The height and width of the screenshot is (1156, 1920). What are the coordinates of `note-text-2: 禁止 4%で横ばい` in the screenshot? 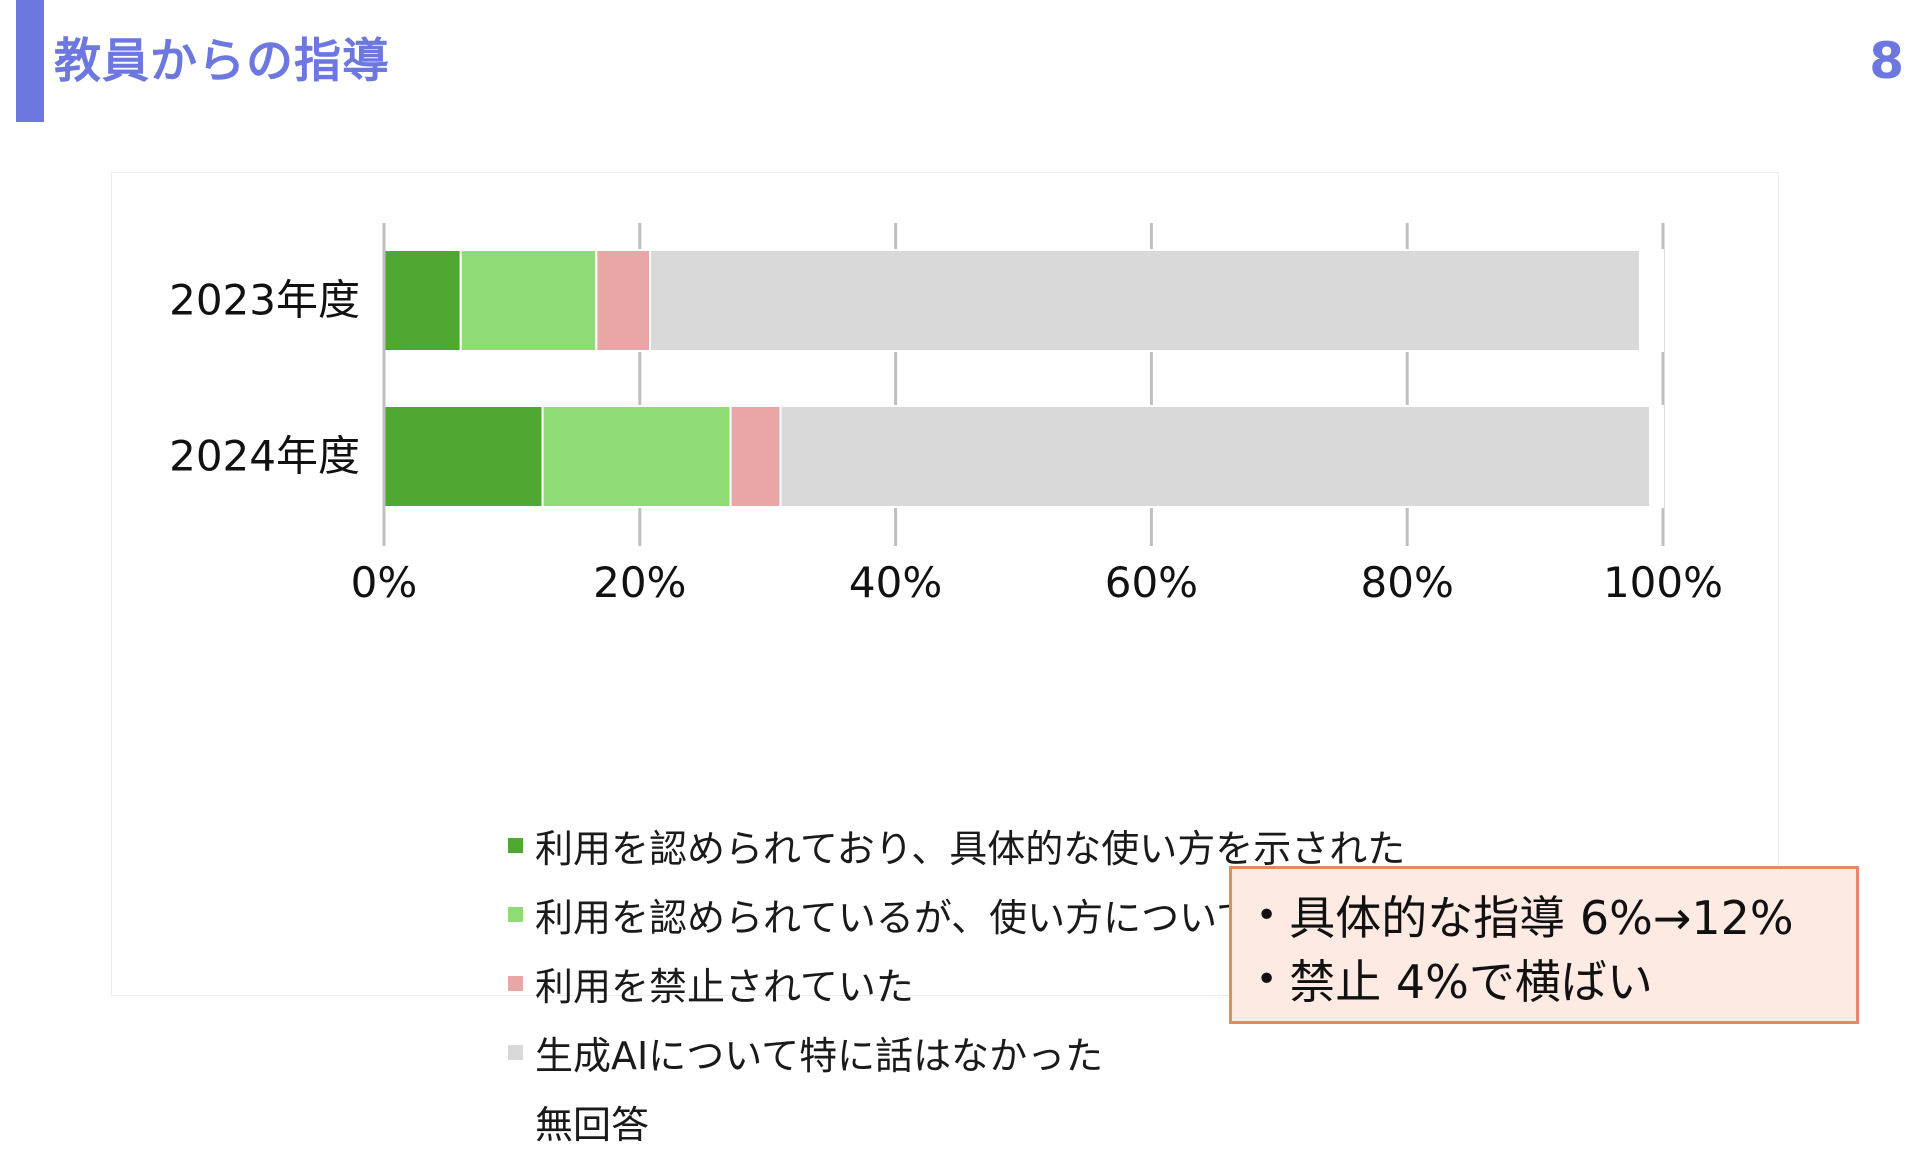 It's located at (1471, 982).